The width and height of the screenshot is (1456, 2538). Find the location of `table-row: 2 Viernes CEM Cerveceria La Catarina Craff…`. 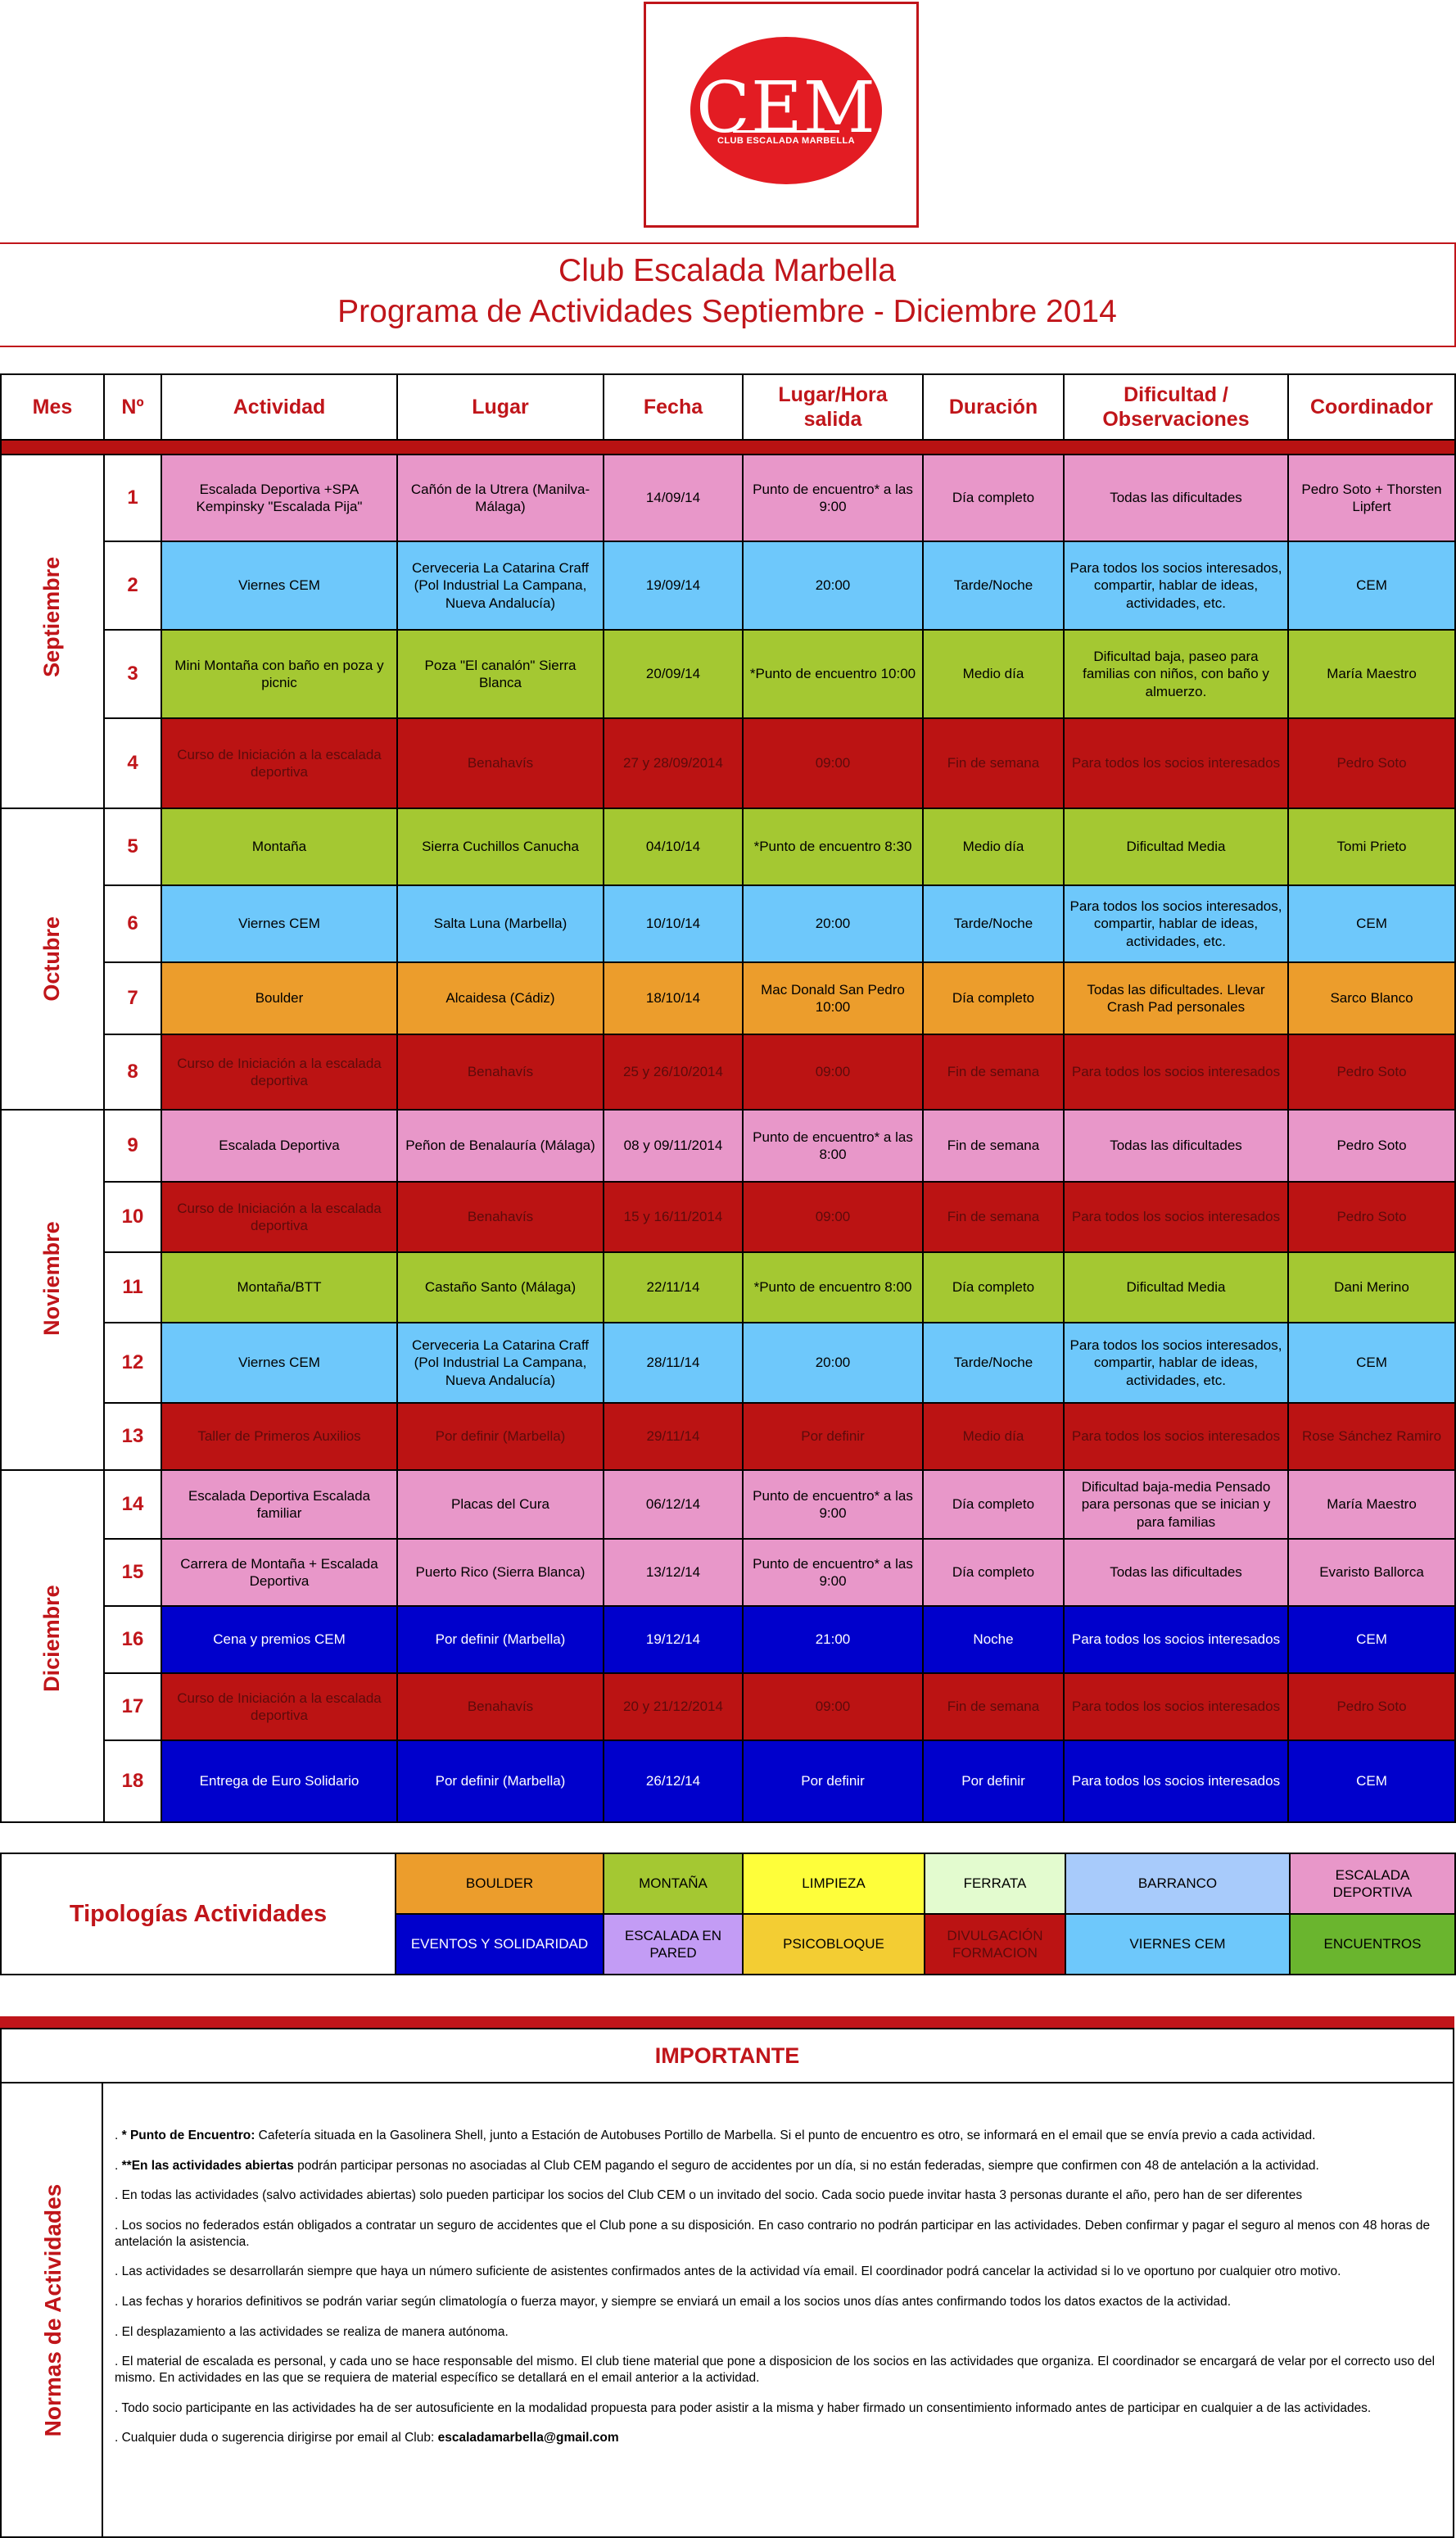

table-row: 2 Viernes CEM Cerveceria La Catarina Craff… is located at coordinates (729, 586).